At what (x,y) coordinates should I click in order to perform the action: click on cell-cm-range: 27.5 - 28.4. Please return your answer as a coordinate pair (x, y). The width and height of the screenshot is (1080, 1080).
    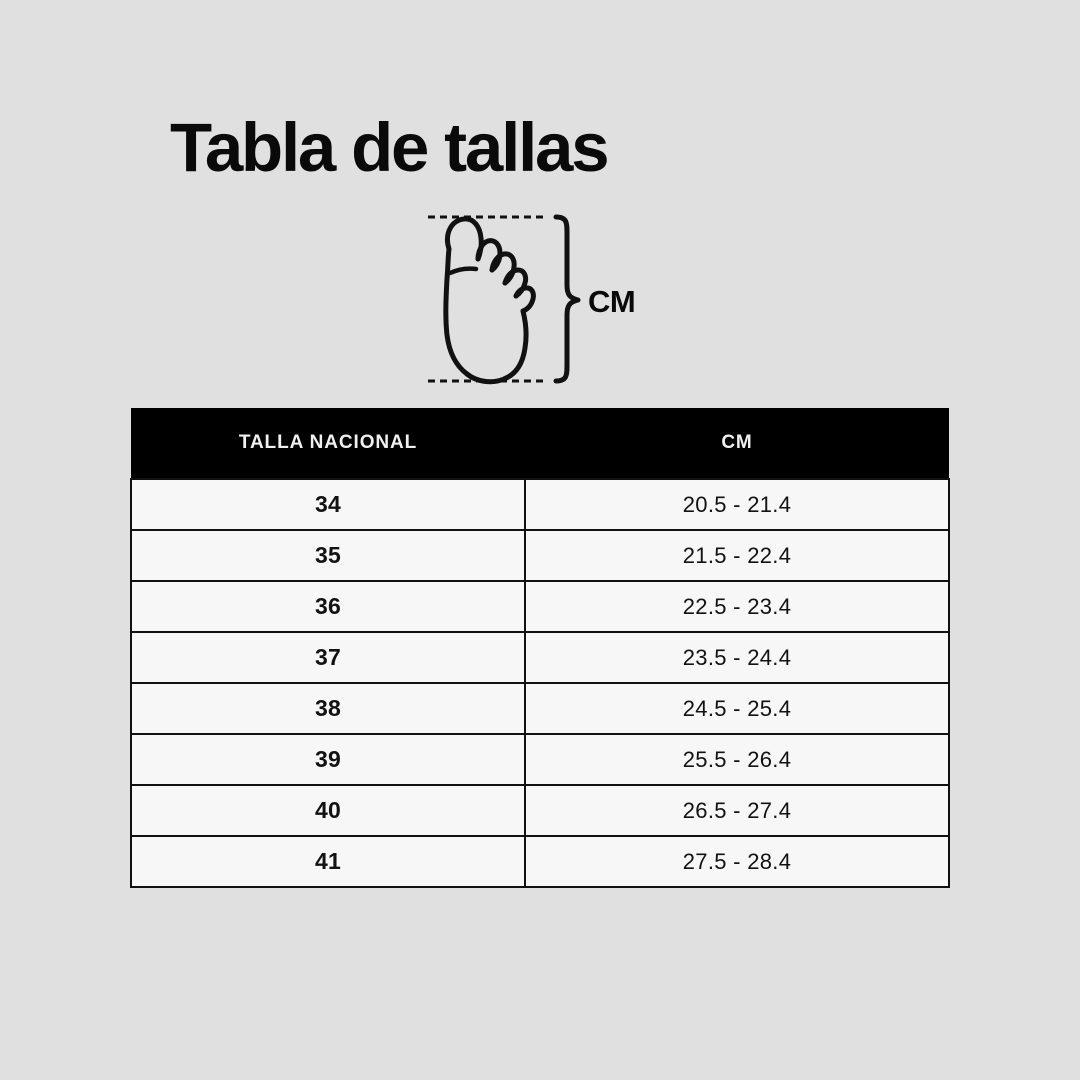
    Looking at the image, I should click on (737, 861).